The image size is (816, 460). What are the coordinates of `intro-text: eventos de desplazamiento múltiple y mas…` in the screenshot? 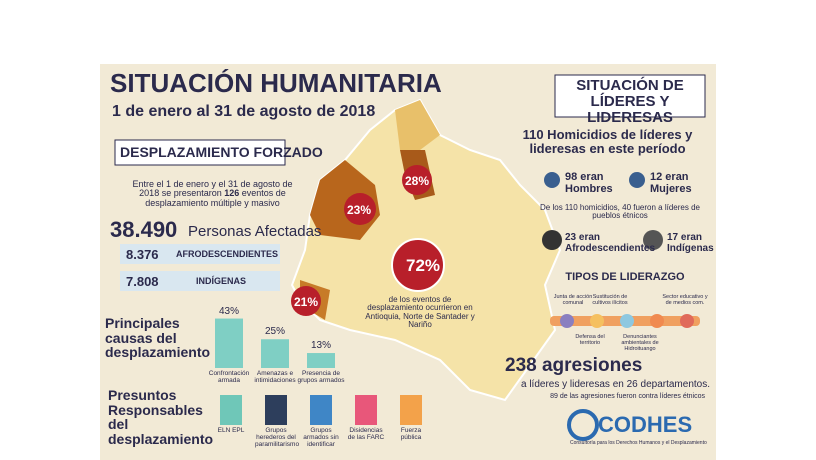 It's located at (215, 198).